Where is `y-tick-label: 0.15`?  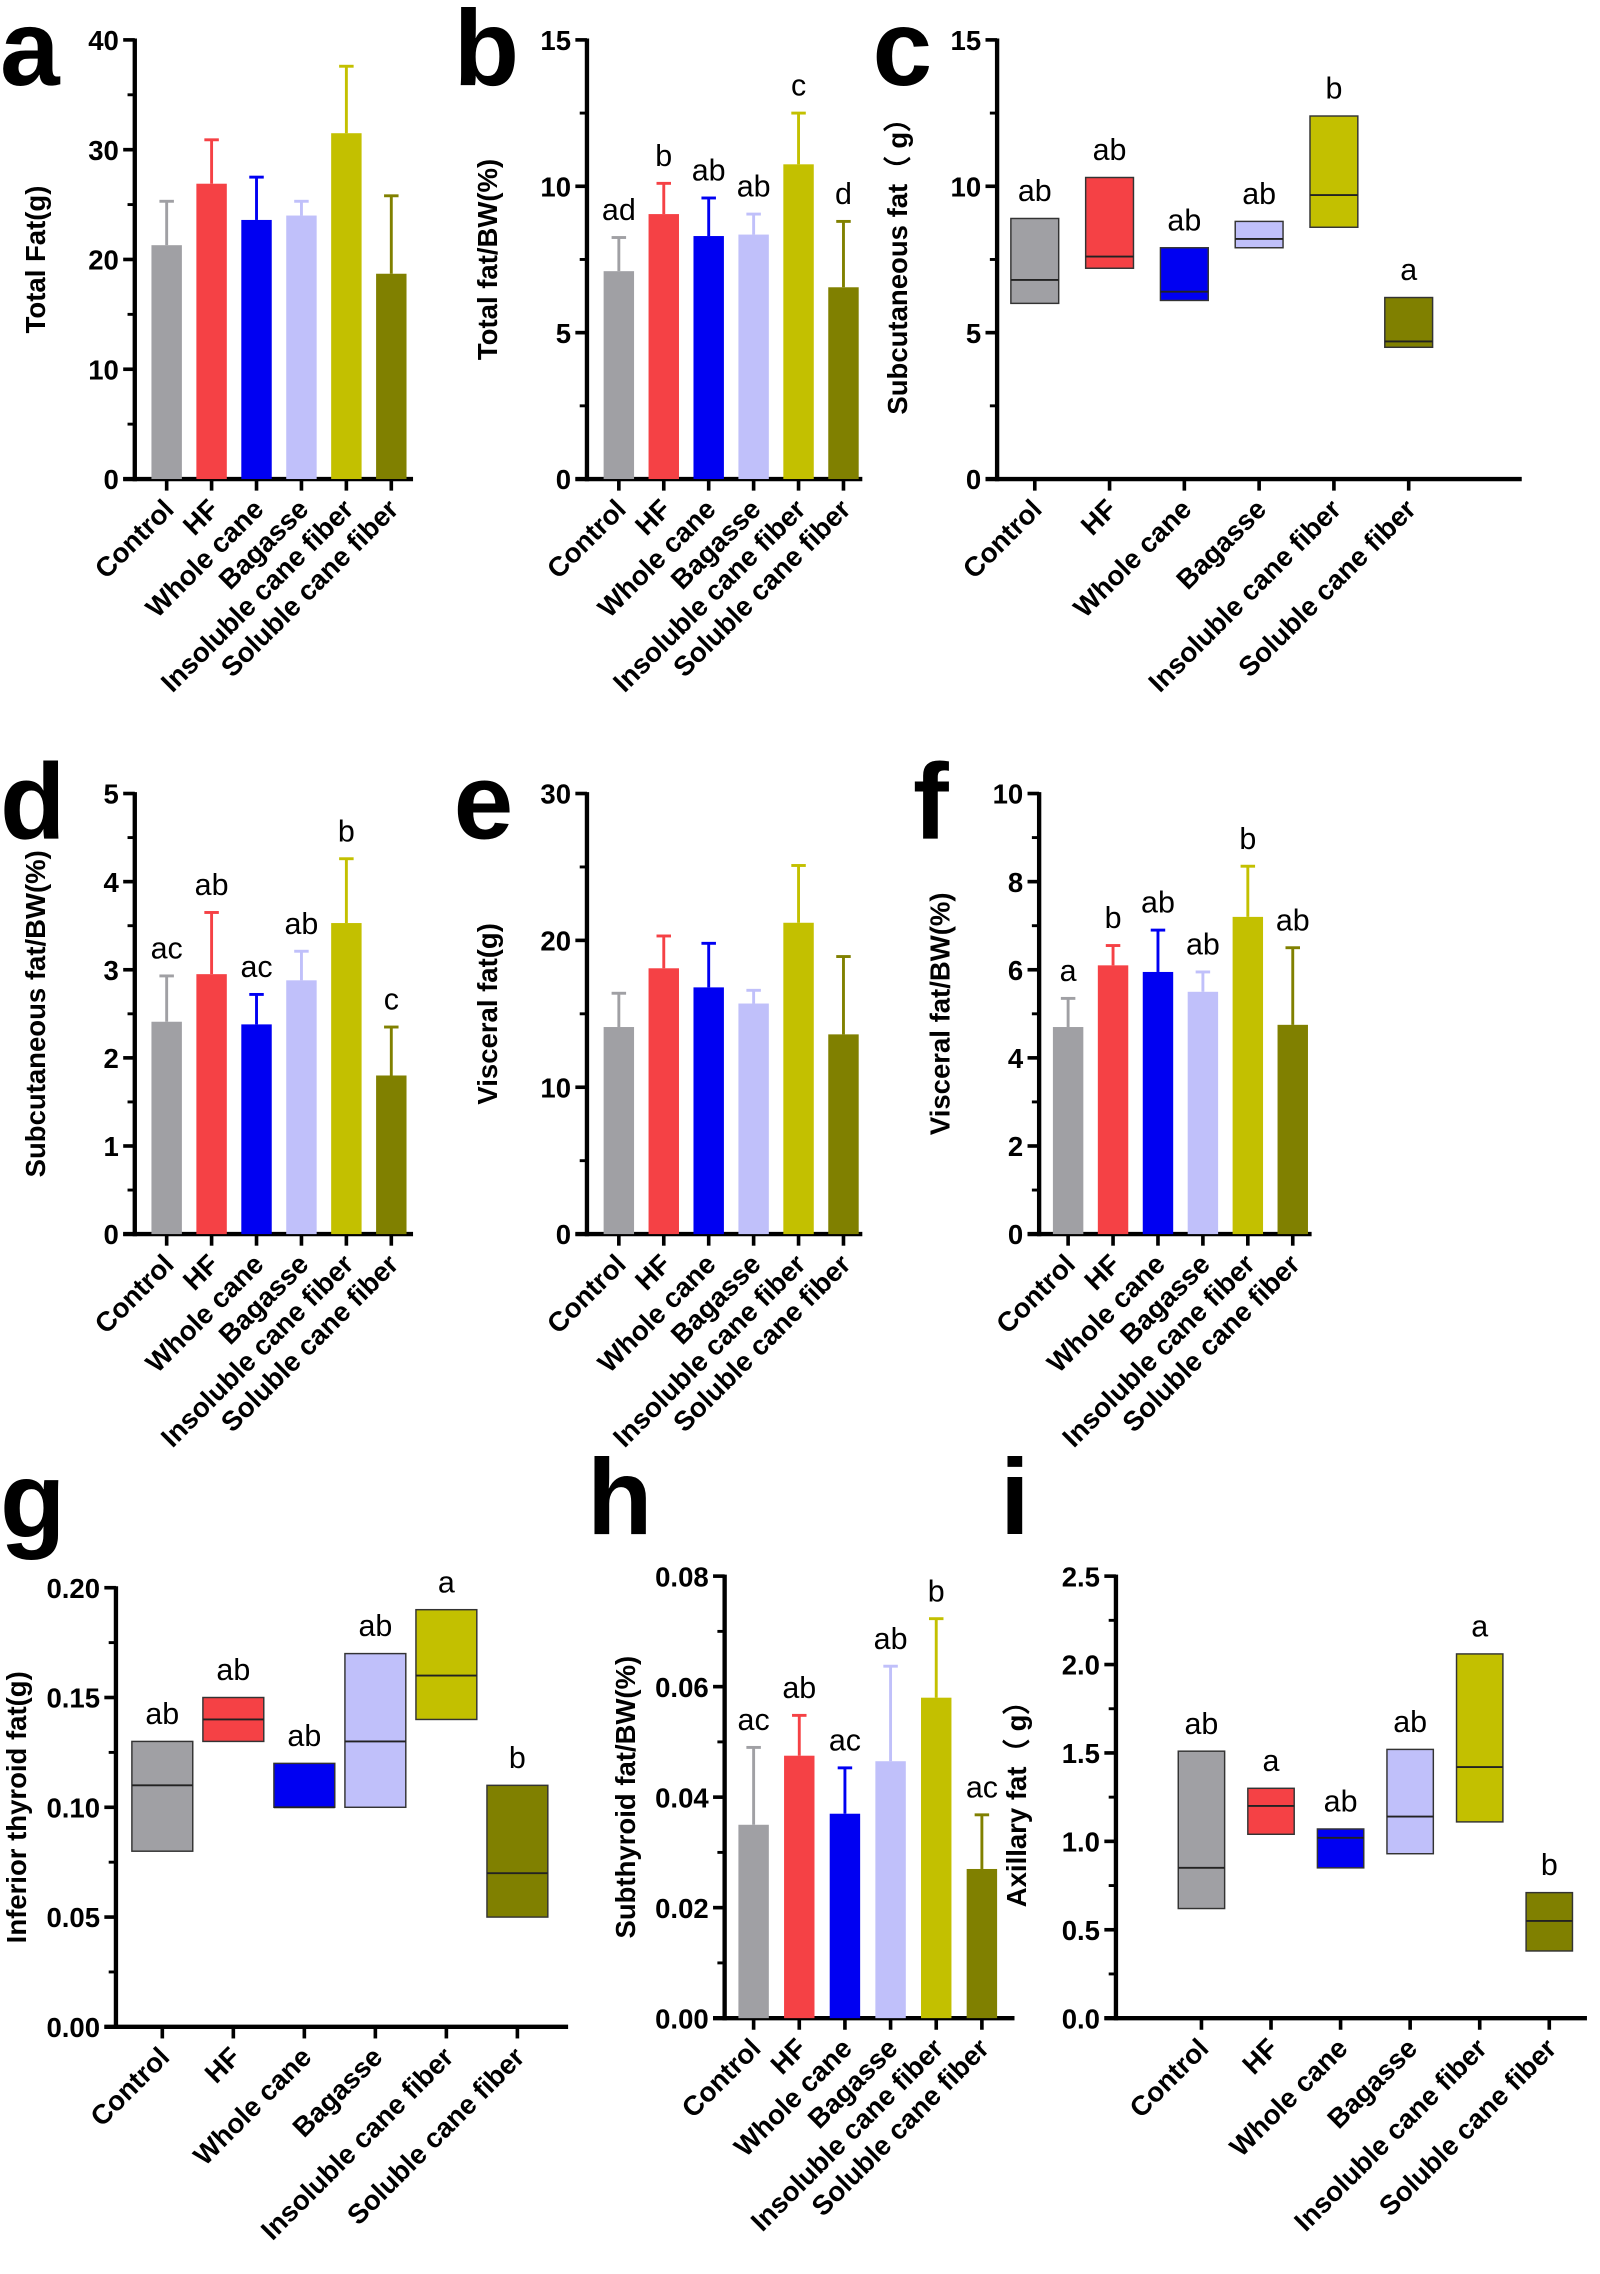
y-tick-label: 0.15 is located at coordinates (73, 1698).